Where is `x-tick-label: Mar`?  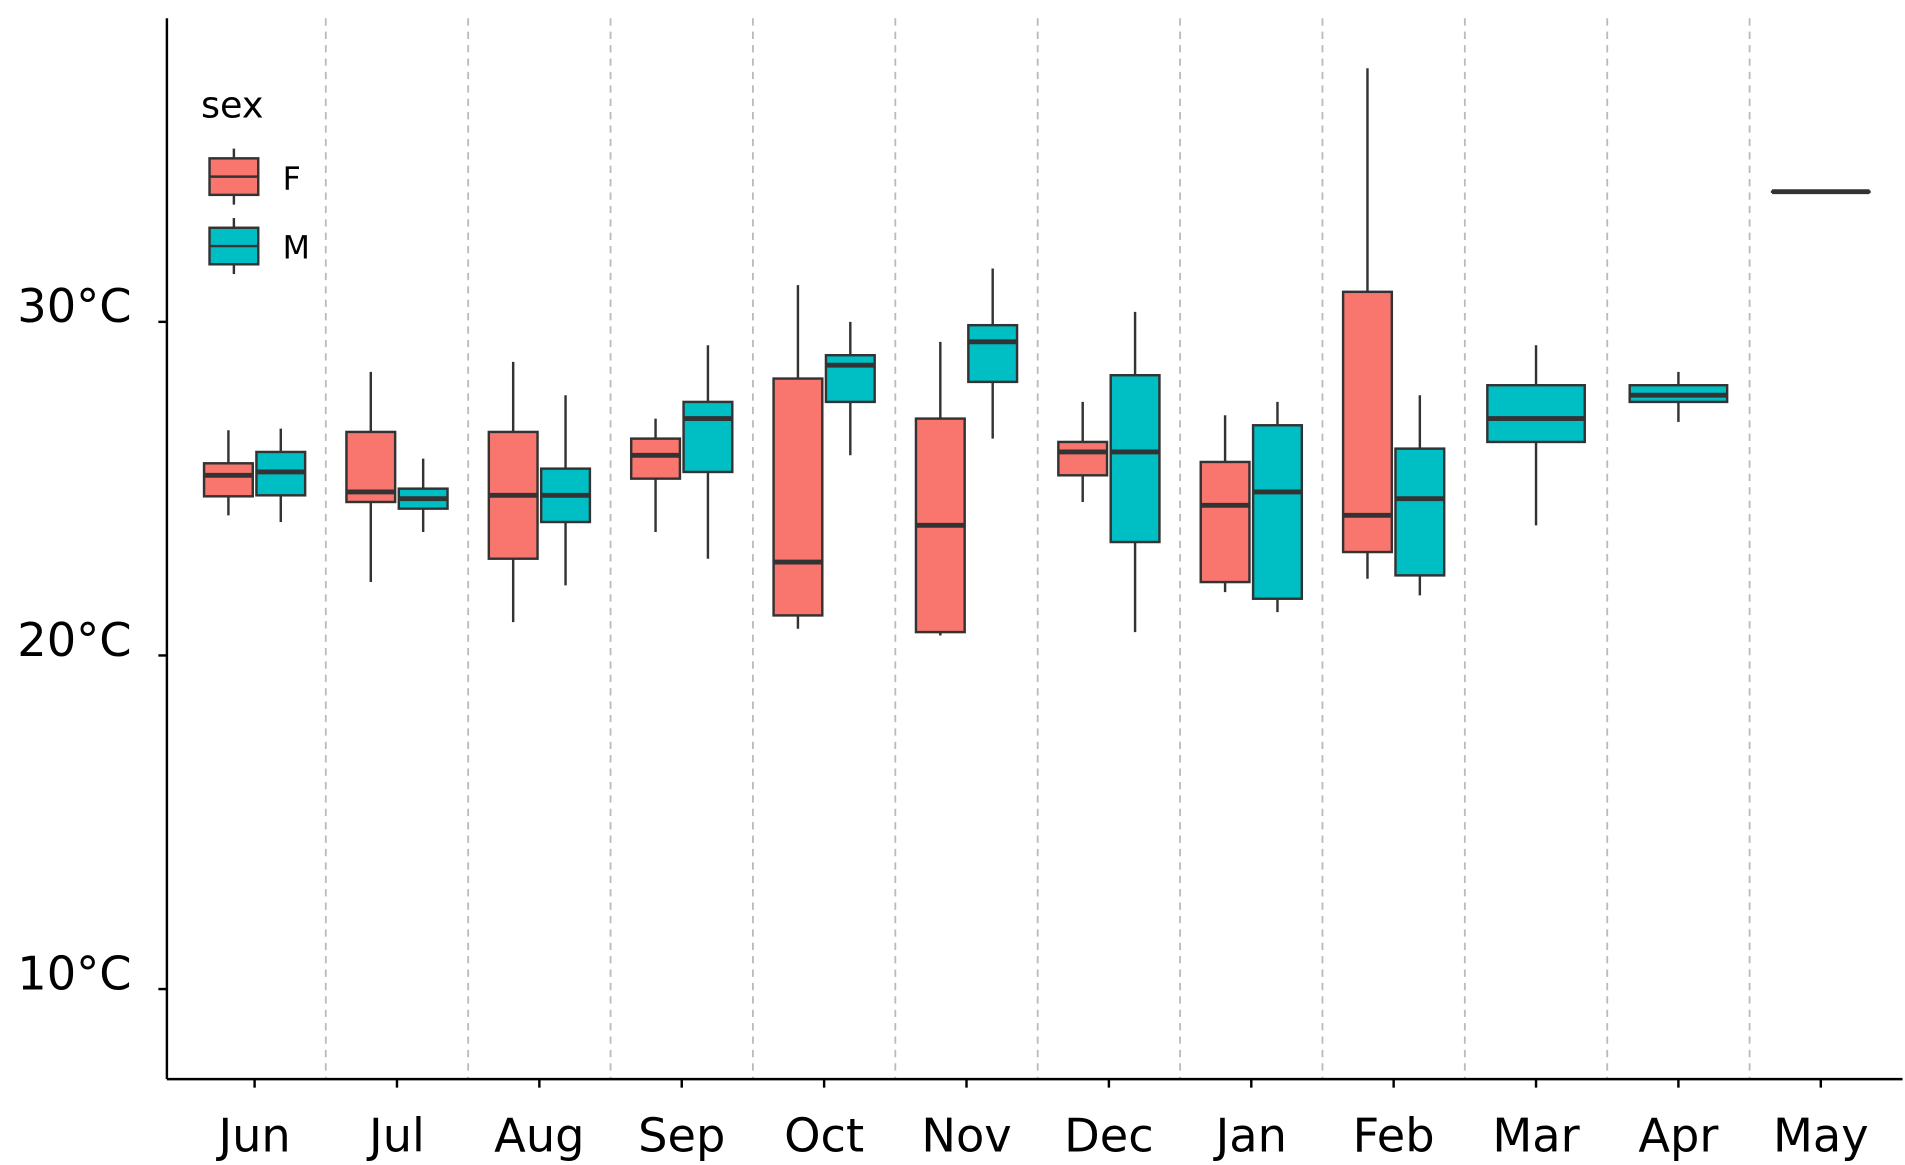
x-tick-label: Mar is located at coordinates (1536, 1135).